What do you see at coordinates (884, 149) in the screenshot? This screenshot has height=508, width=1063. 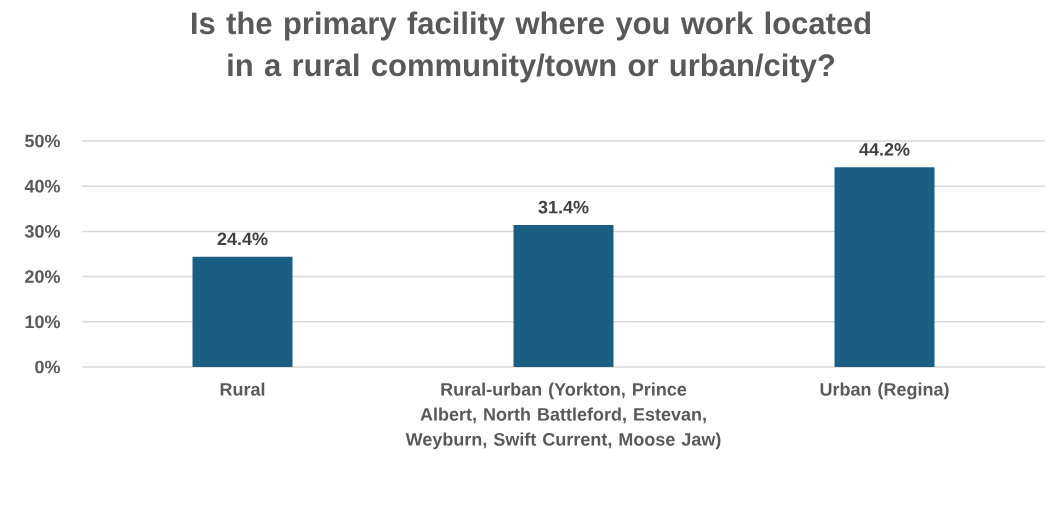 I see `data-label: 44.2%` at bounding box center [884, 149].